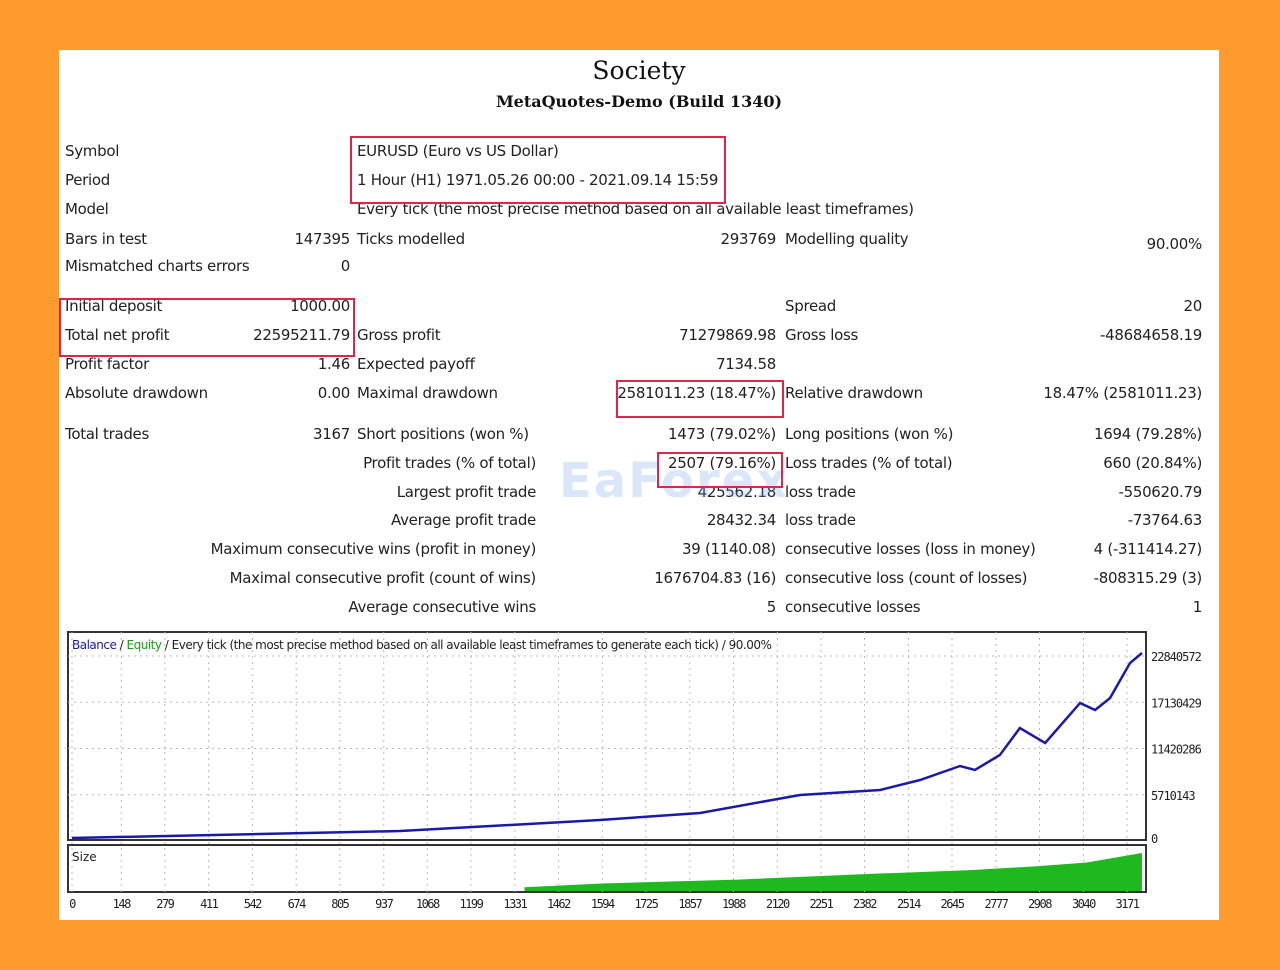 This screenshot has width=1280, height=970. Describe the element at coordinates (1174, 244) in the screenshot. I see `stat-v3-row-3: 90.00%` at that location.